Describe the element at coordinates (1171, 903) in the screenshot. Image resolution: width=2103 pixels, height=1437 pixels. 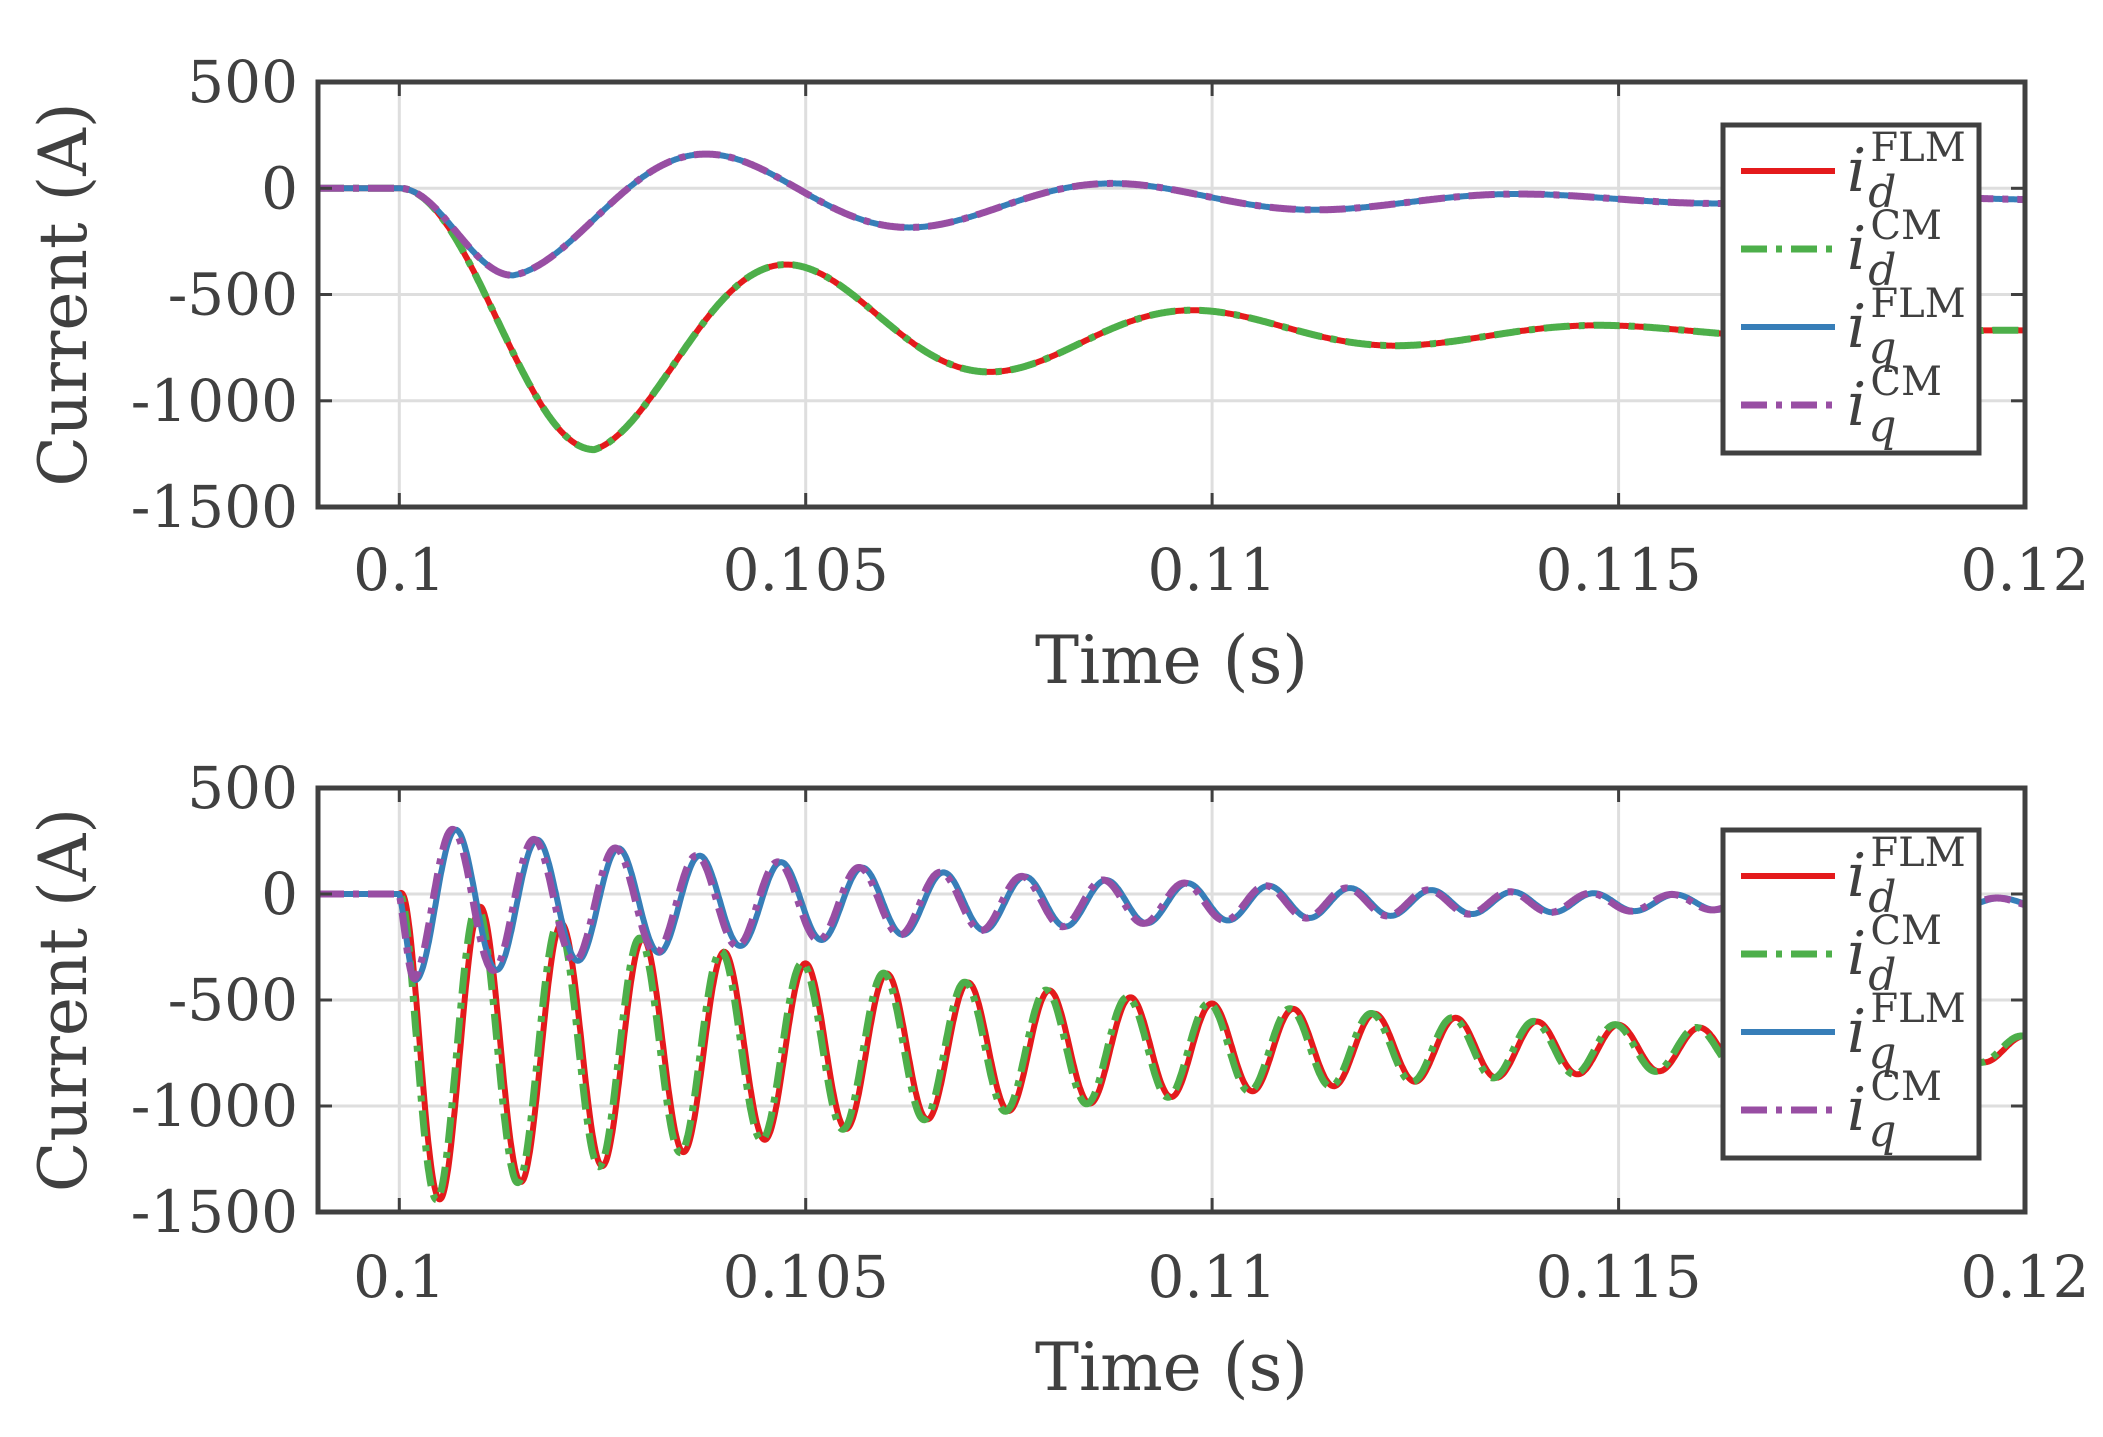
I see `series-line-q-cm` at that location.